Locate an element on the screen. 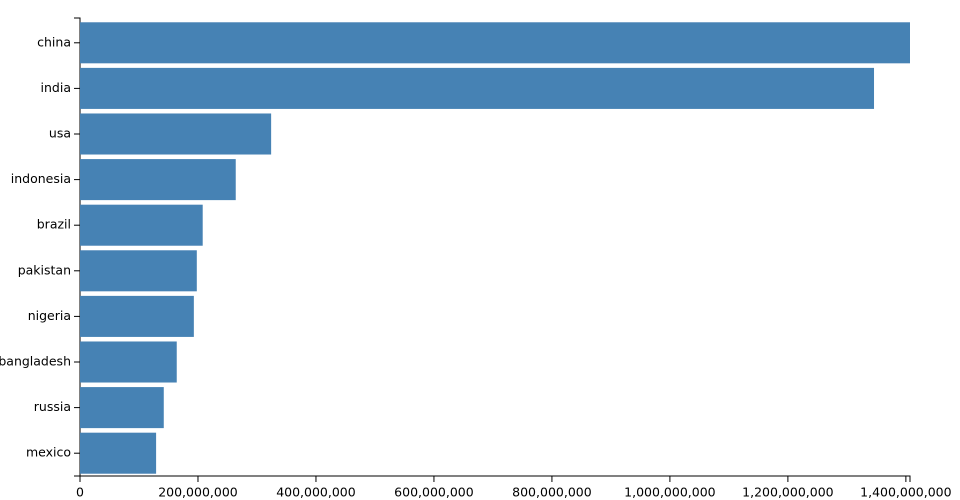 The height and width of the screenshot is (500, 960). y-tick-label: india is located at coordinates (56, 87).